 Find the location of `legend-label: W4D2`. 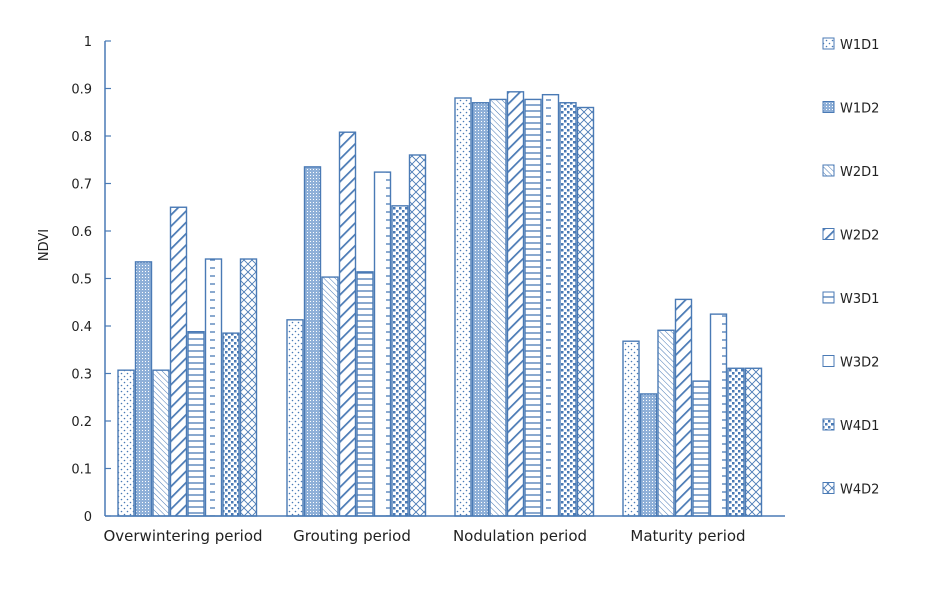

legend-label: W4D2 is located at coordinates (859, 490).